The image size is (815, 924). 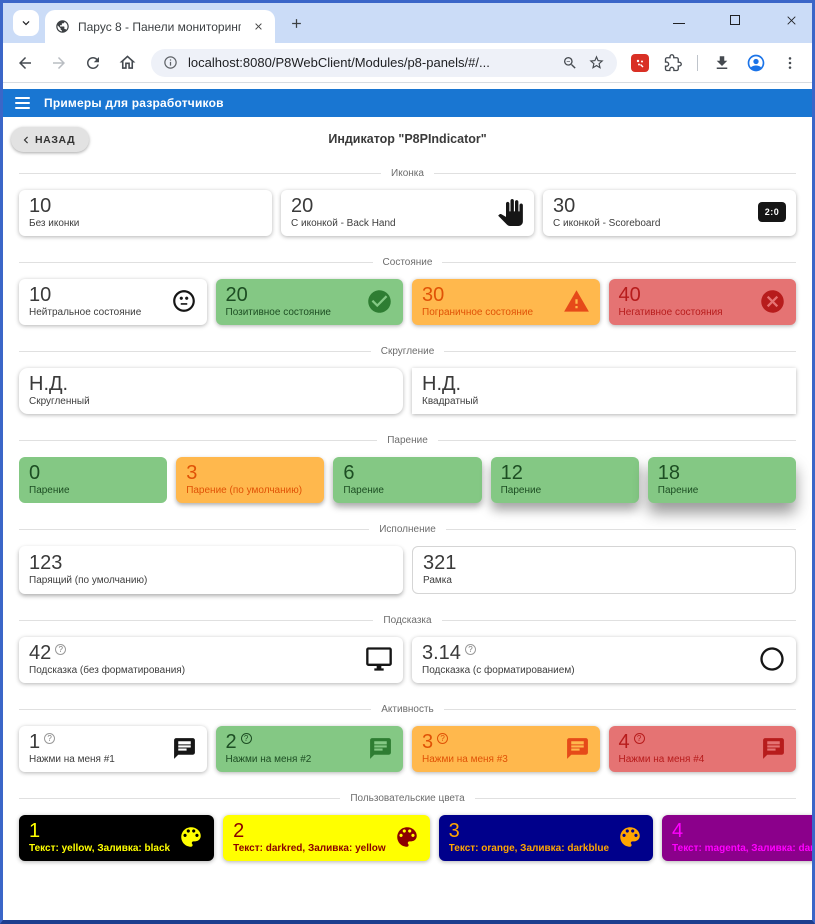 I want to click on close-window-button, so click(x=791, y=20).